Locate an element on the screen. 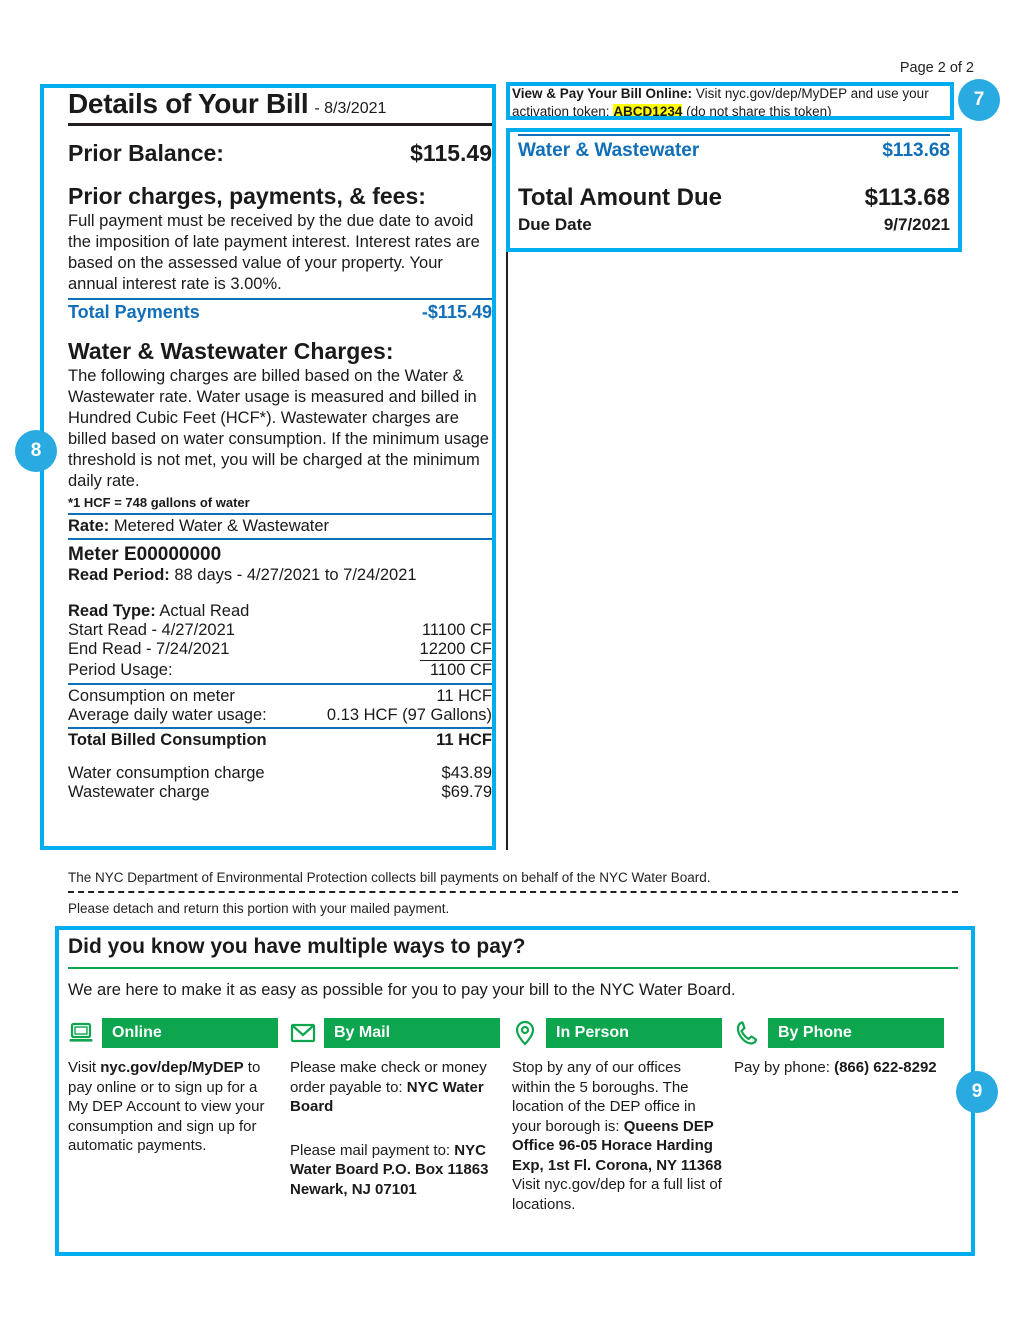 This screenshot has height=1320, width=1020. pay-method-label: In Person is located at coordinates (634, 1033).